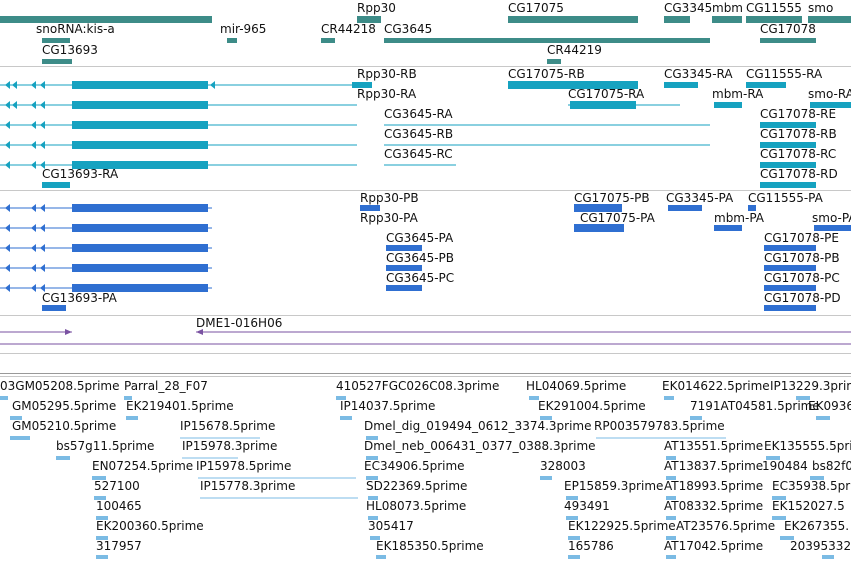 This screenshot has width=851, height=562. What do you see at coordinates (698, 74) in the screenshot?
I see `transcript-label: CG3345-RA` at bounding box center [698, 74].